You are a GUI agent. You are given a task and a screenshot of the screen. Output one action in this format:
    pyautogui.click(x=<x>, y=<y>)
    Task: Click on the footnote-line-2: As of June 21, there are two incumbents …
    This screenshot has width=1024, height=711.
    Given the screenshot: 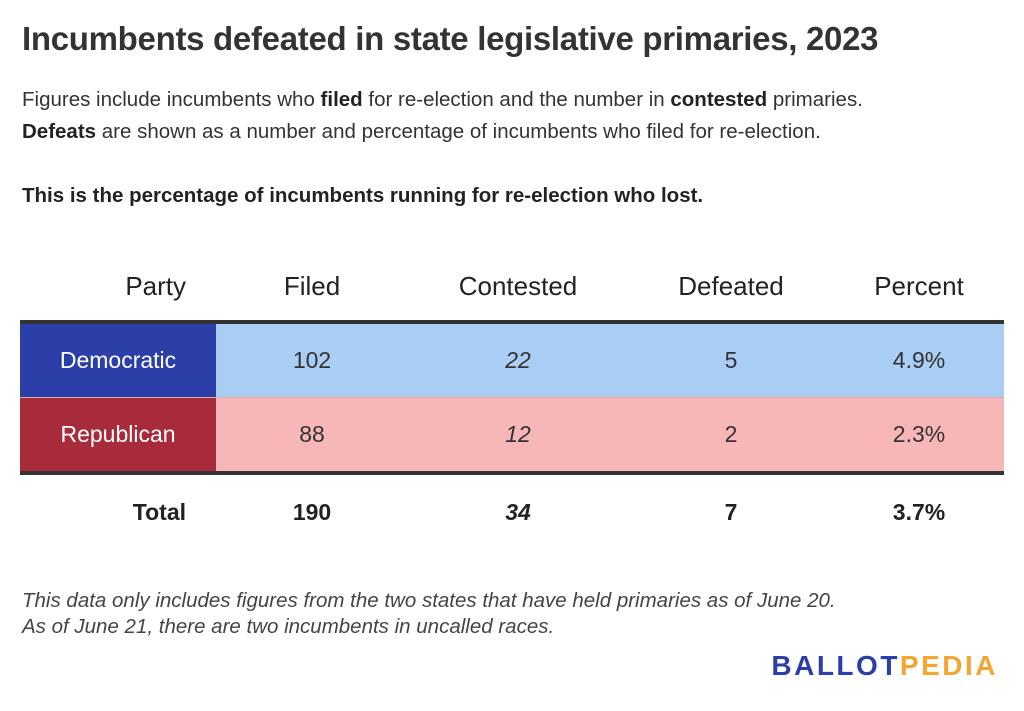 What is the action you would take?
    pyautogui.click(x=288, y=626)
    